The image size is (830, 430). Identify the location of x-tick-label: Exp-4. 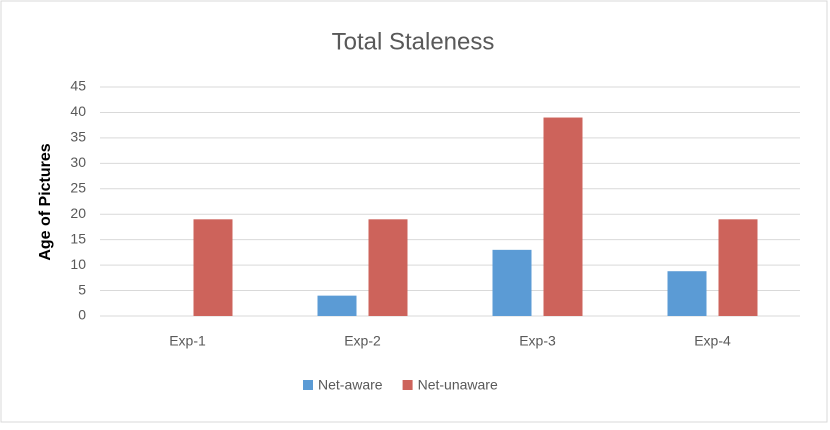
(712, 341).